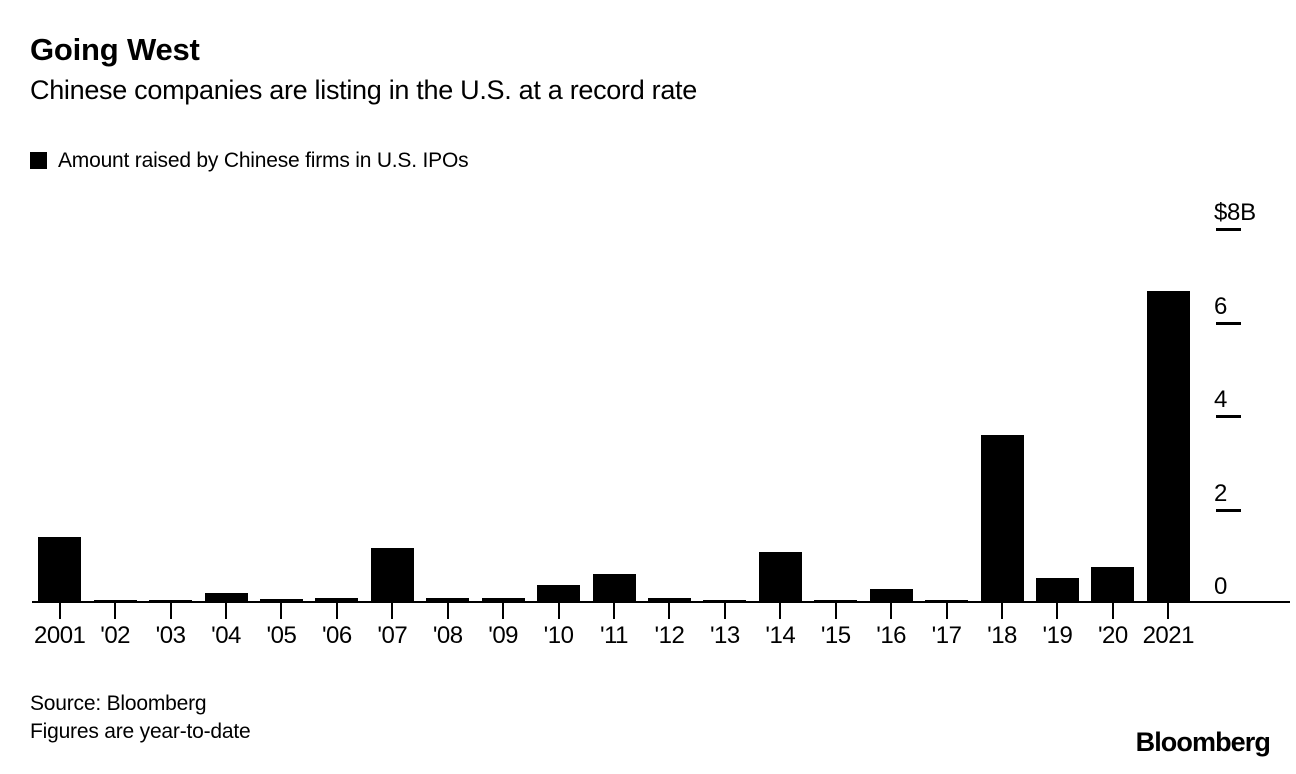  What do you see at coordinates (1203, 742) in the screenshot?
I see `bloomberg-logo: Bloomberg` at bounding box center [1203, 742].